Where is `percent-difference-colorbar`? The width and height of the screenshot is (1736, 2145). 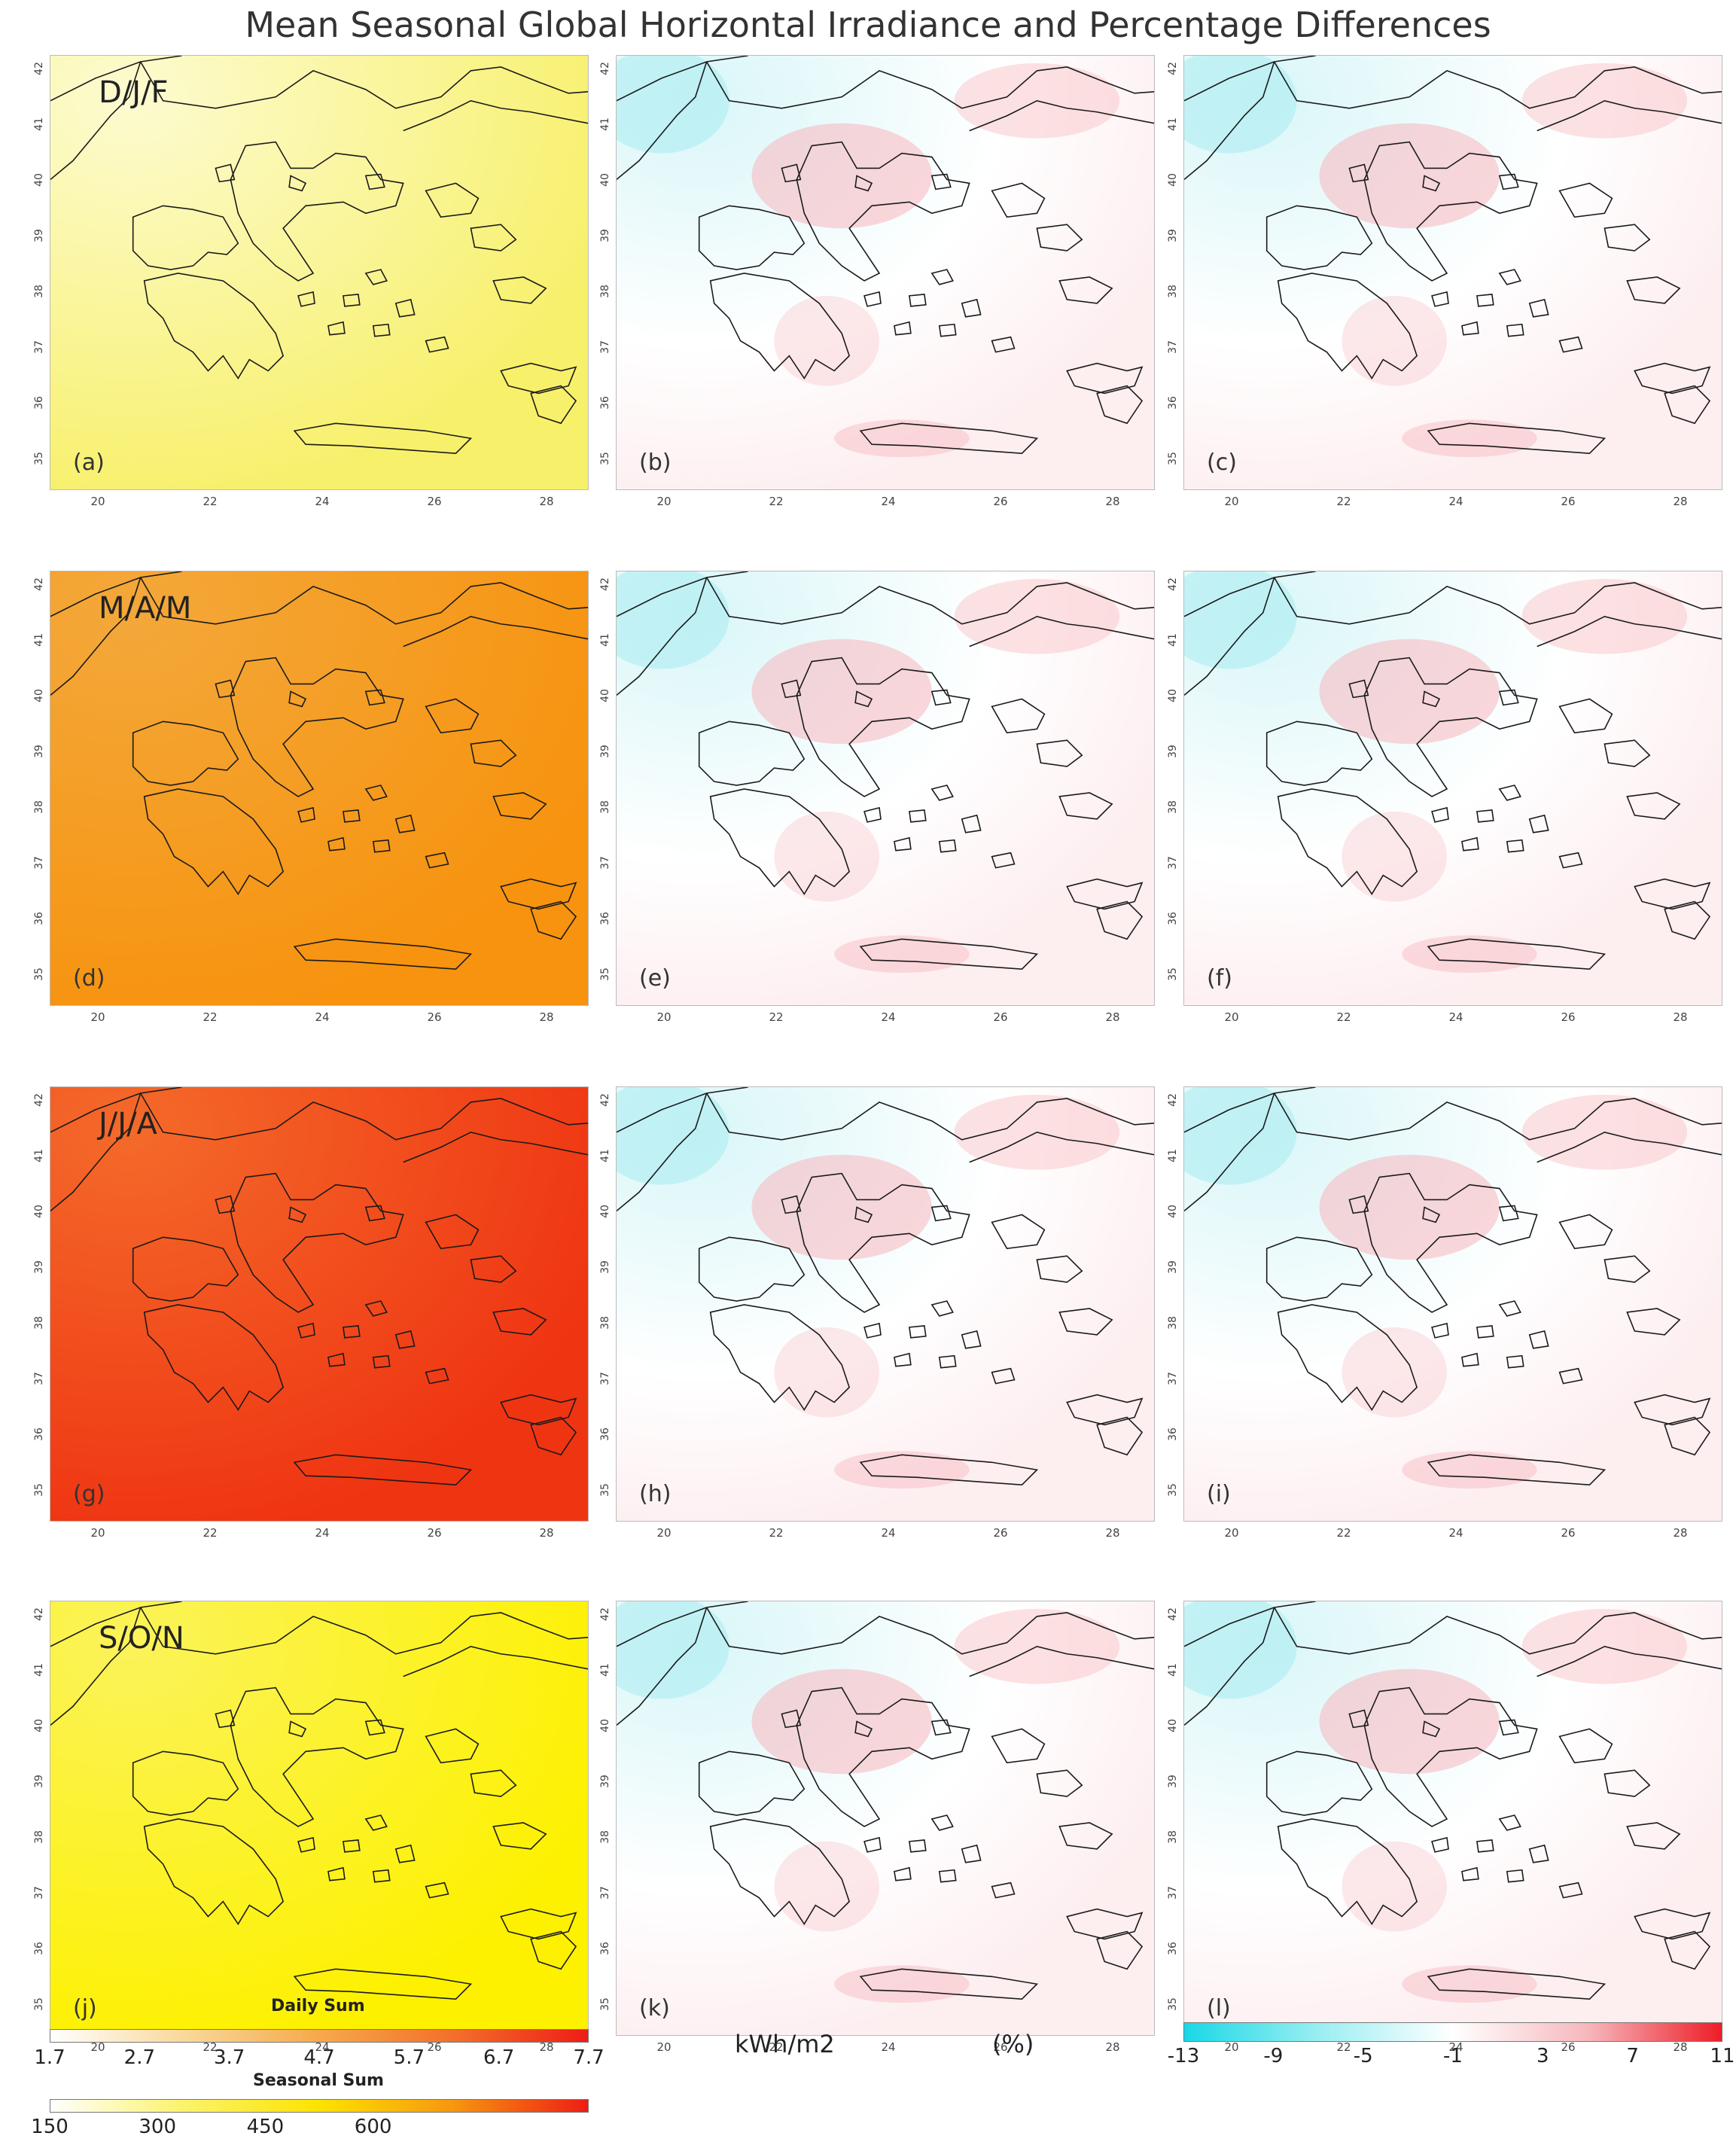 percent-difference-colorbar is located at coordinates (1452, 2032).